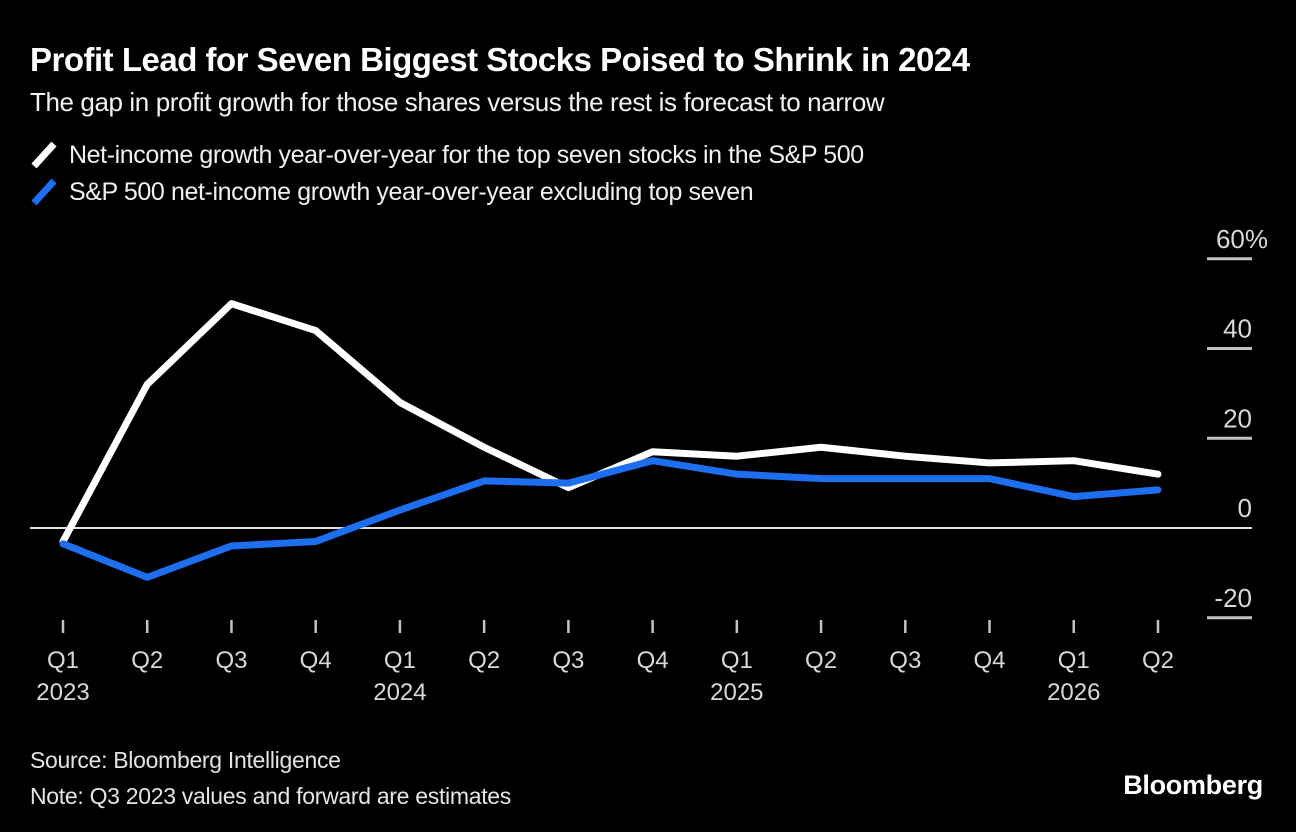  What do you see at coordinates (1193, 785) in the screenshot?
I see `bloomberg-logo: Bloomberg` at bounding box center [1193, 785].